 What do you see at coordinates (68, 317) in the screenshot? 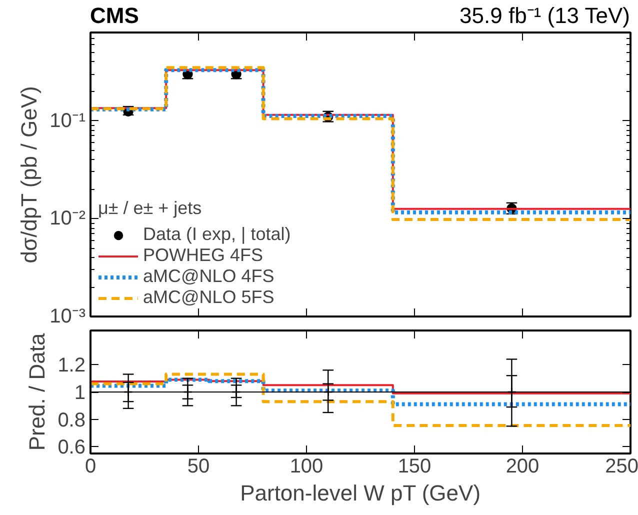
I see `y-tick-label: 10⁻³` at bounding box center [68, 317].